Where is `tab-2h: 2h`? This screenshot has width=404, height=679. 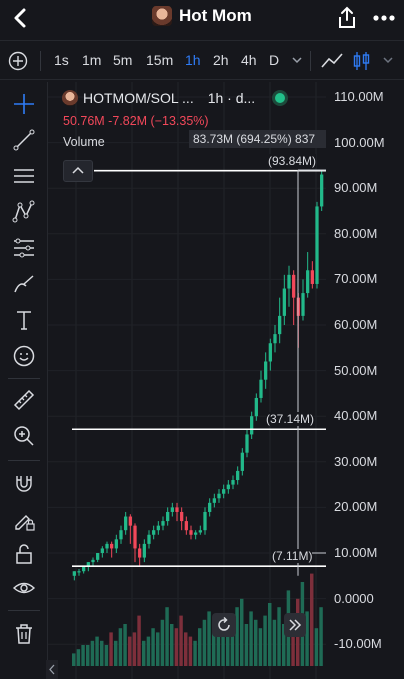
tab-2h: 2h is located at coordinates (221, 60).